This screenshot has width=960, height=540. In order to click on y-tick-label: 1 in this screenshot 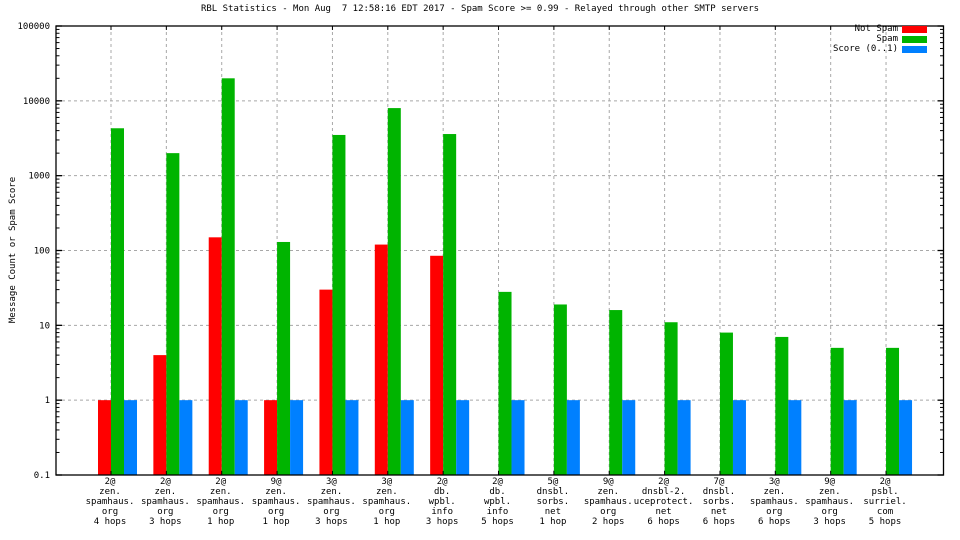, I will do `click(47, 401)`.